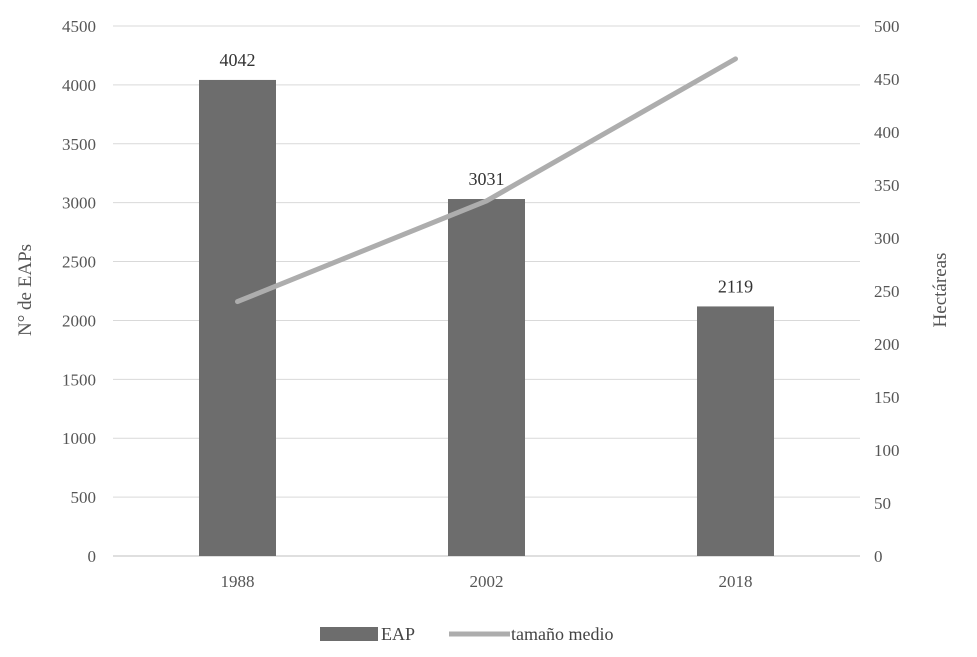 The width and height of the screenshot is (977, 657). Describe the element at coordinates (887, 450) in the screenshot. I see `right-axis-tick-label: 100` at that location.